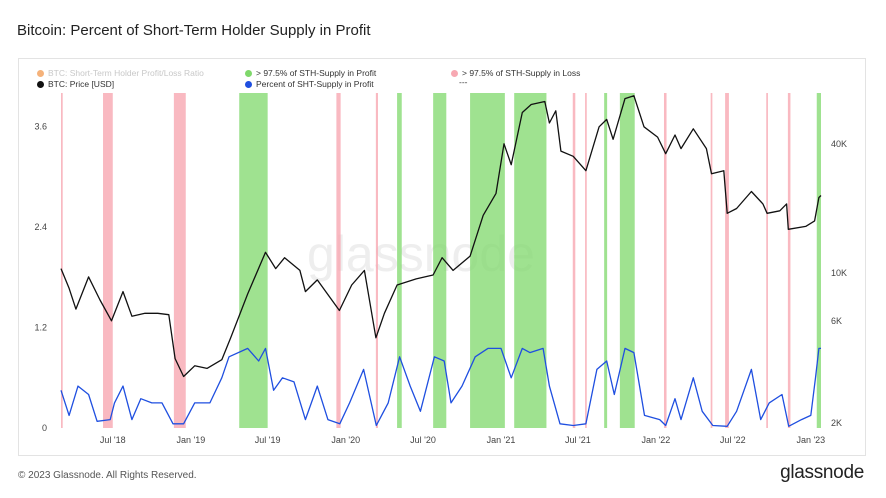 The width and height of the screenshot is (886, 498). I want to click on x-tick-label: Jul '22, so click(733, 440).